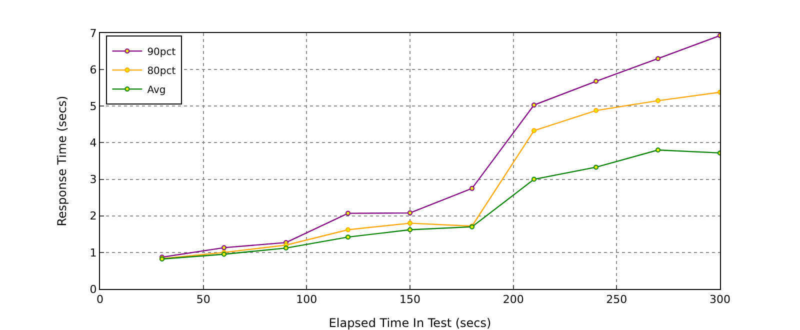  Describe the element at coordinates (62, 161) in the screenshot. I see `y-axis-title: Response Time (secs)` at that location.